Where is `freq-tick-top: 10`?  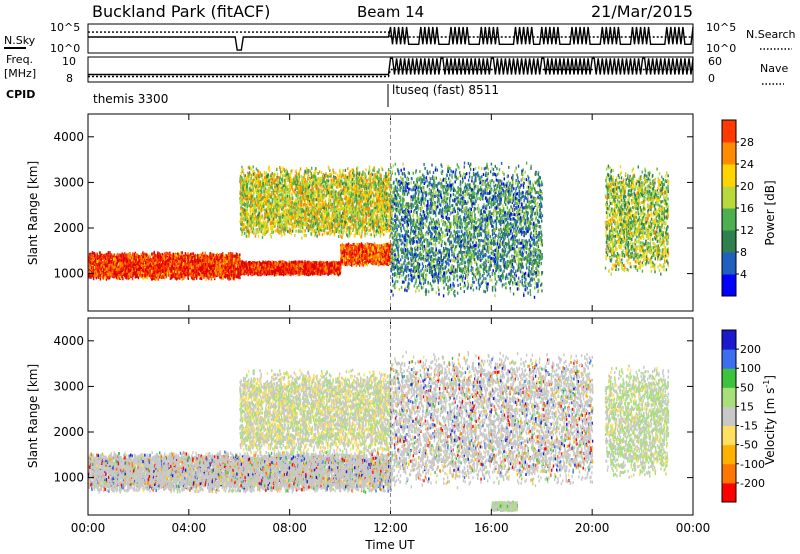 freq-tick-top: 10 is located at coordinates (69, 61).